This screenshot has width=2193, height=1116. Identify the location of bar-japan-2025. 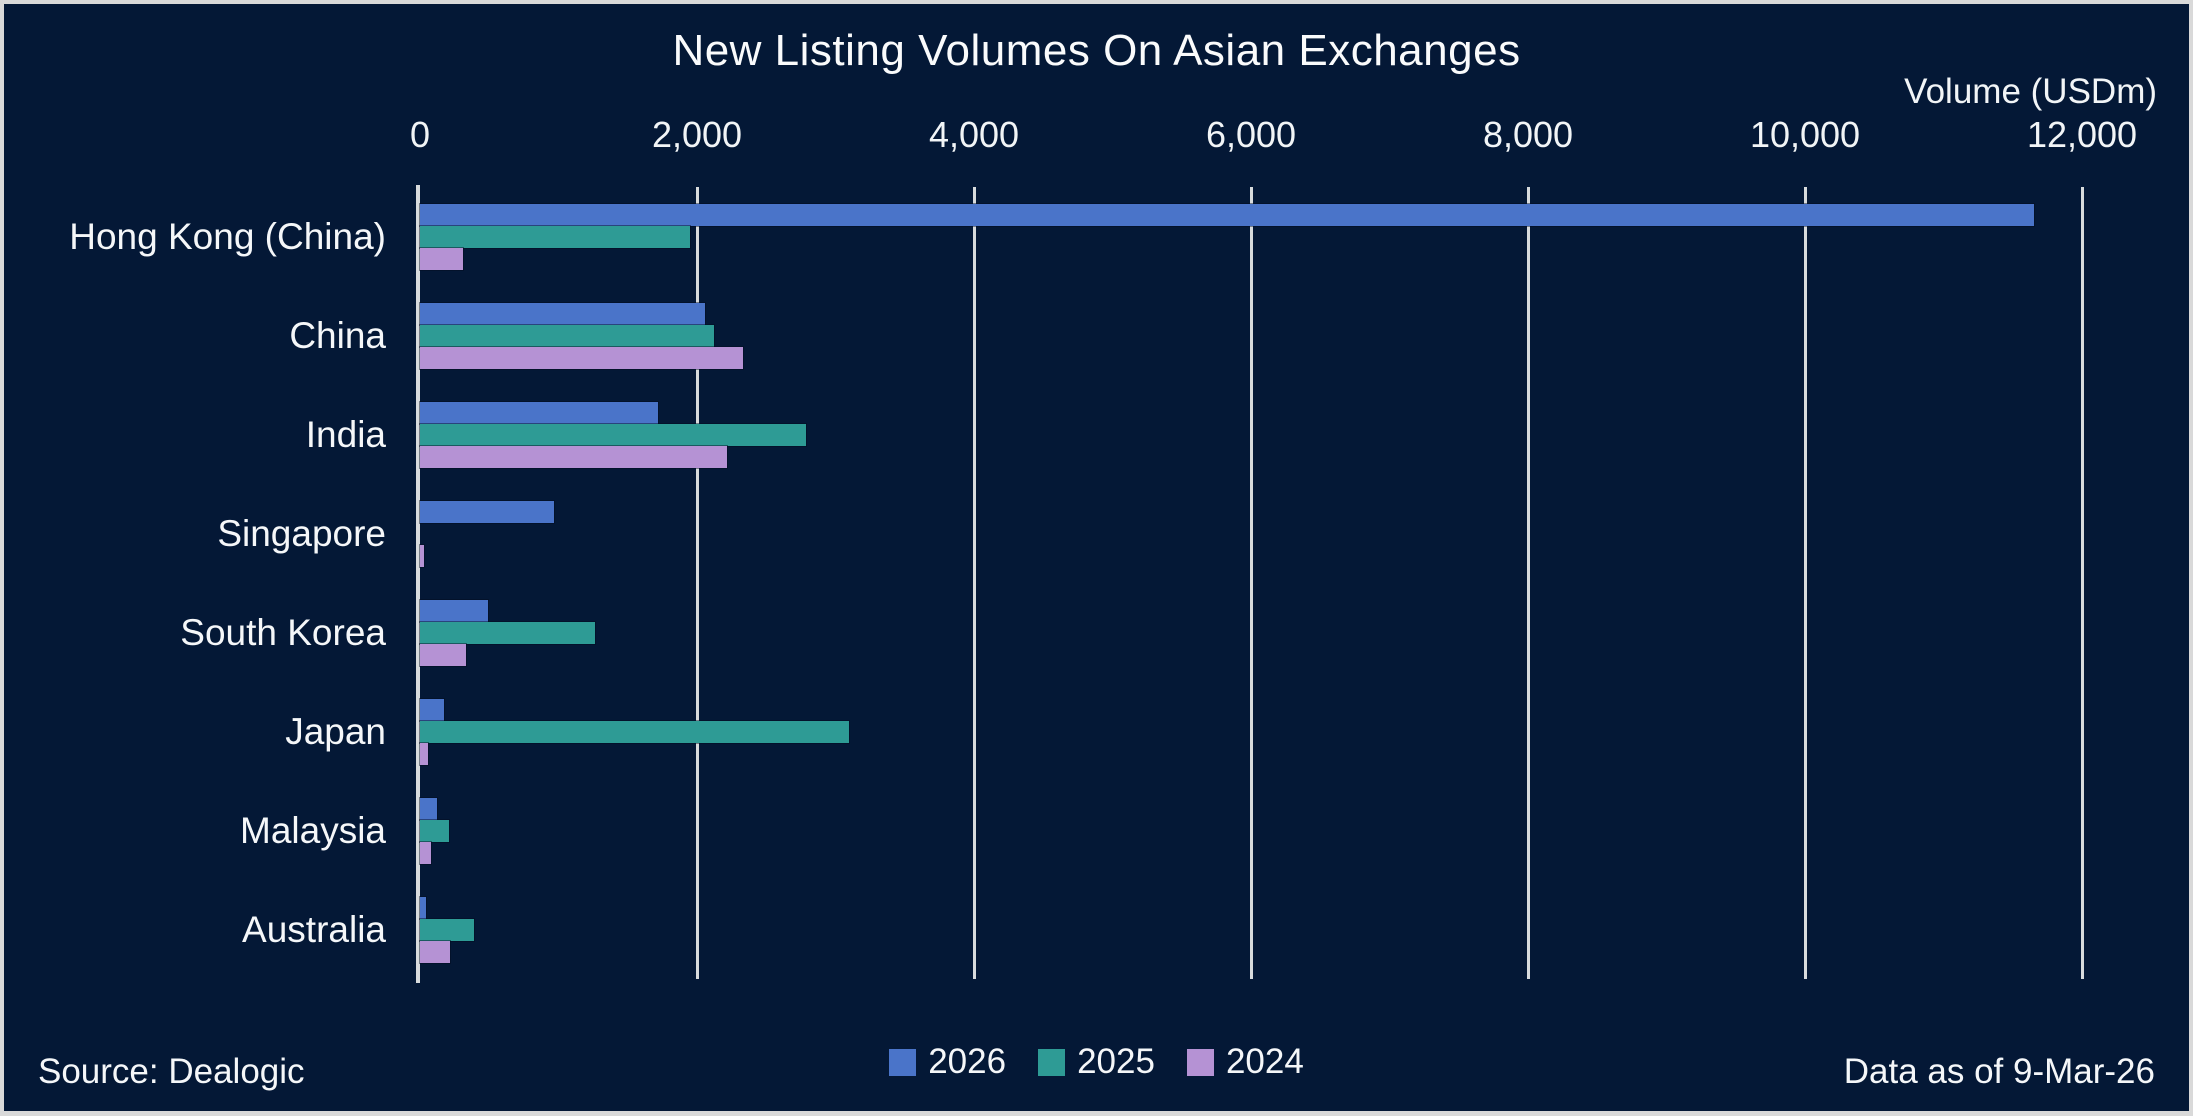
(635, 731).